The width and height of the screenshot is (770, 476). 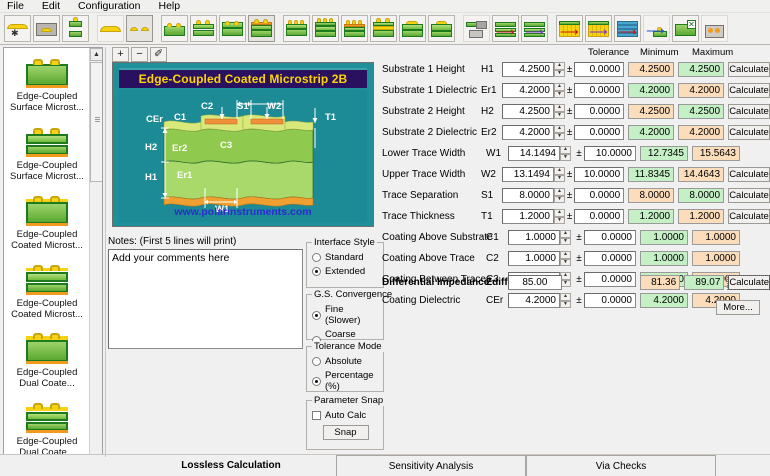 What do you see at coordinates (139, 28) in the screenshot?
I see `coupled-pair-icon` at bounding box center [139, 28].